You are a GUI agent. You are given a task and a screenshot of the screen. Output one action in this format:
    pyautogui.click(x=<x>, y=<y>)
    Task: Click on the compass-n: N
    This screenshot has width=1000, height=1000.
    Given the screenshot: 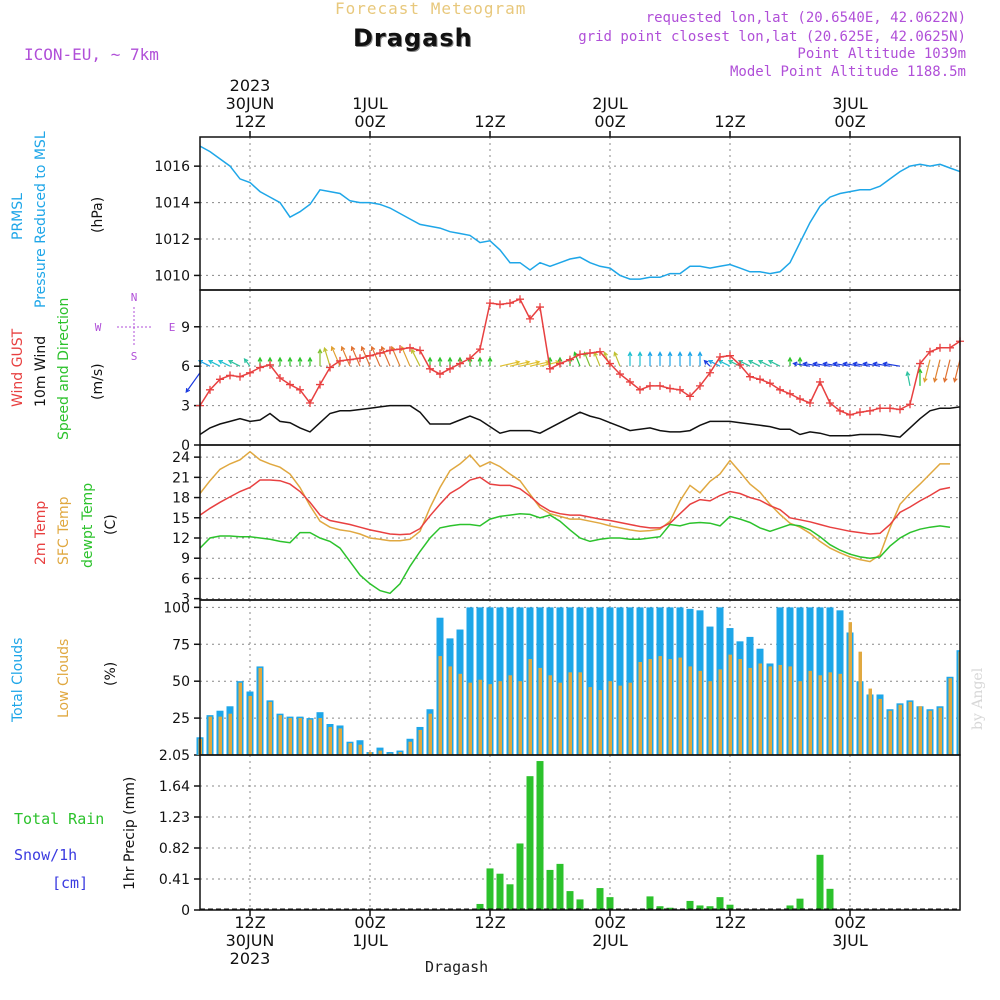 What is the action you would take?
    pyautogui.click(x=134, y=297)
    